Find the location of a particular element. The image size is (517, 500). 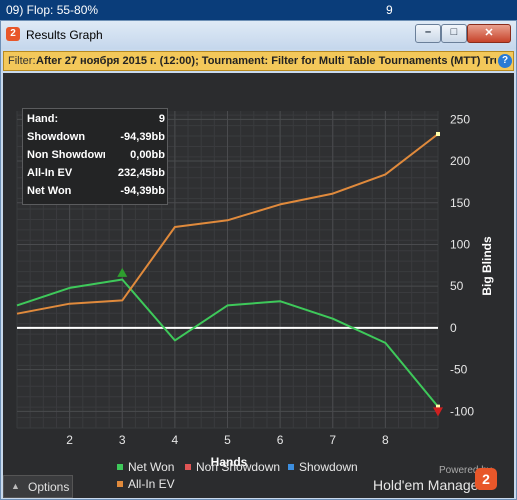

stat-row-hand: Hand: 9 is located at coordinates (96, 119).